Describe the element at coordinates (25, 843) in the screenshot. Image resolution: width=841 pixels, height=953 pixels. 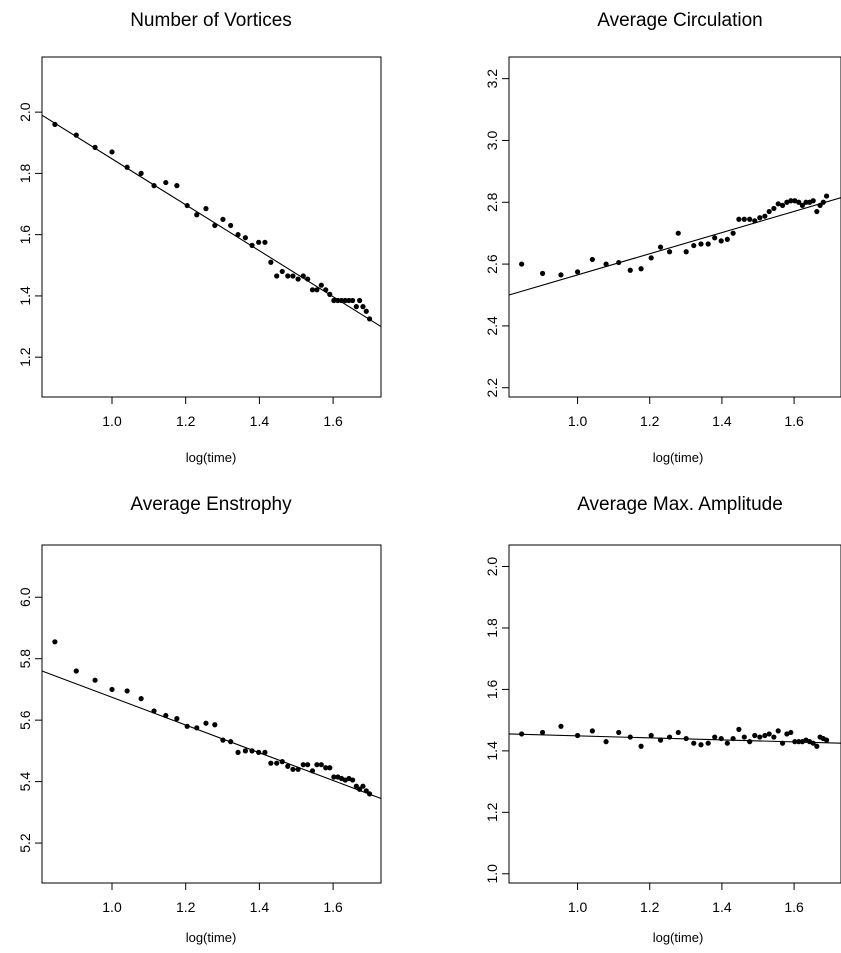
I see `y-tick-label: 5.2` at that location.